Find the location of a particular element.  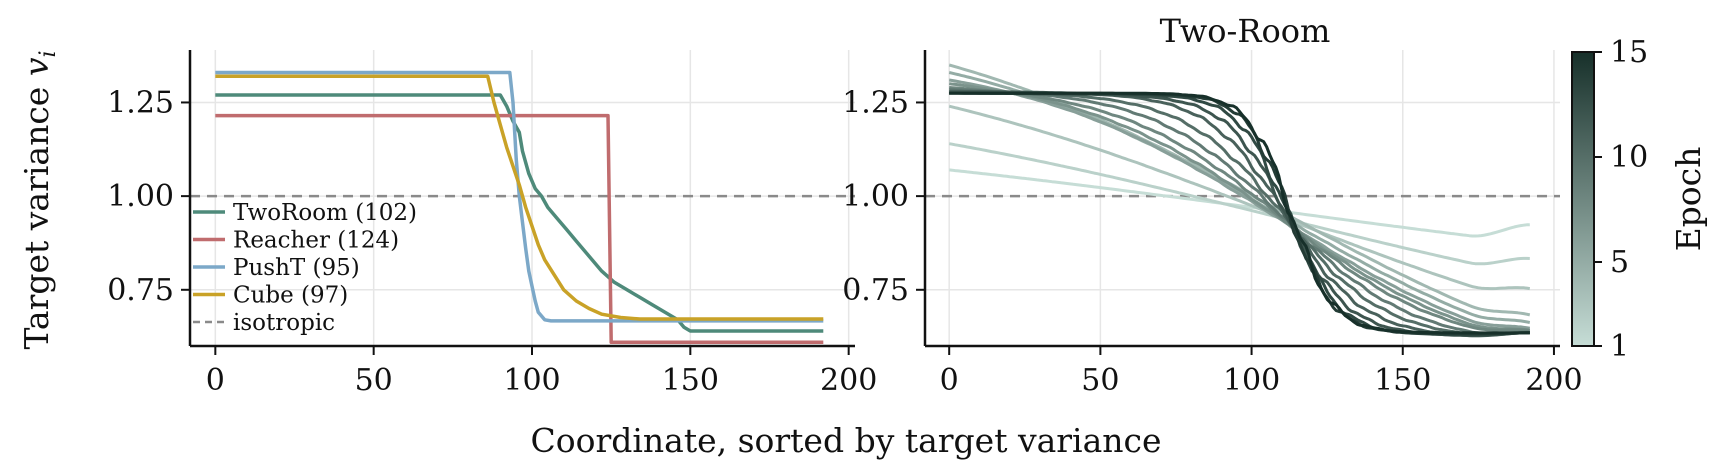

y-axis-label-subscript: i is located at coordinates (48, 53).